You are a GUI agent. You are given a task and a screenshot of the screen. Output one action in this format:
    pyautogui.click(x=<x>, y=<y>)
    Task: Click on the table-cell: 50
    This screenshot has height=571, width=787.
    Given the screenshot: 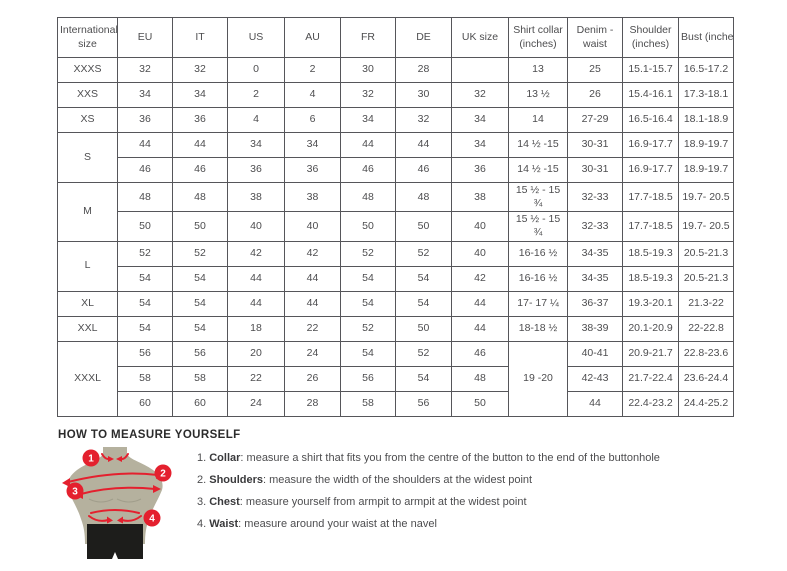 What is the action you would take?
    pyautogui.click(x=145, y=226)
    